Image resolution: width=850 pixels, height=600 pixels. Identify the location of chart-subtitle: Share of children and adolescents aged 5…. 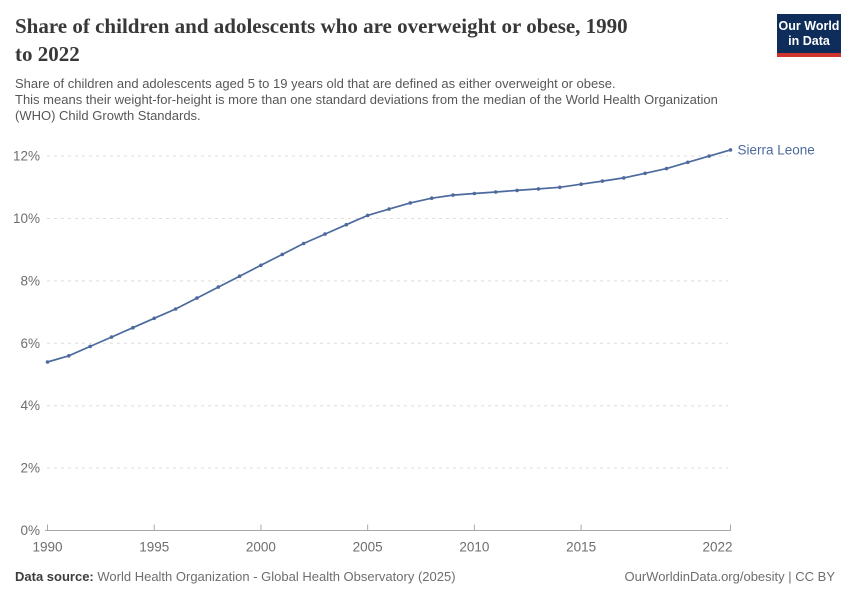
(427, 99).